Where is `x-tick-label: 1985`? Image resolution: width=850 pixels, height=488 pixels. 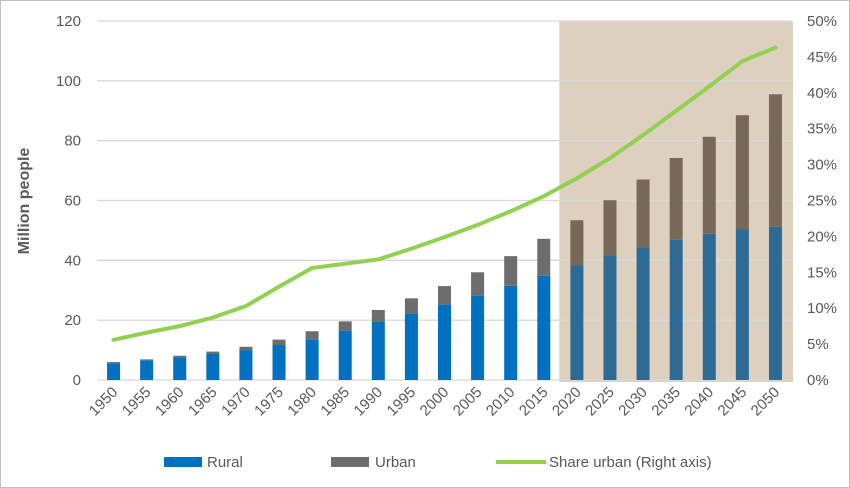
x-tick-label: 1985 is located at coordinates (335, 402).